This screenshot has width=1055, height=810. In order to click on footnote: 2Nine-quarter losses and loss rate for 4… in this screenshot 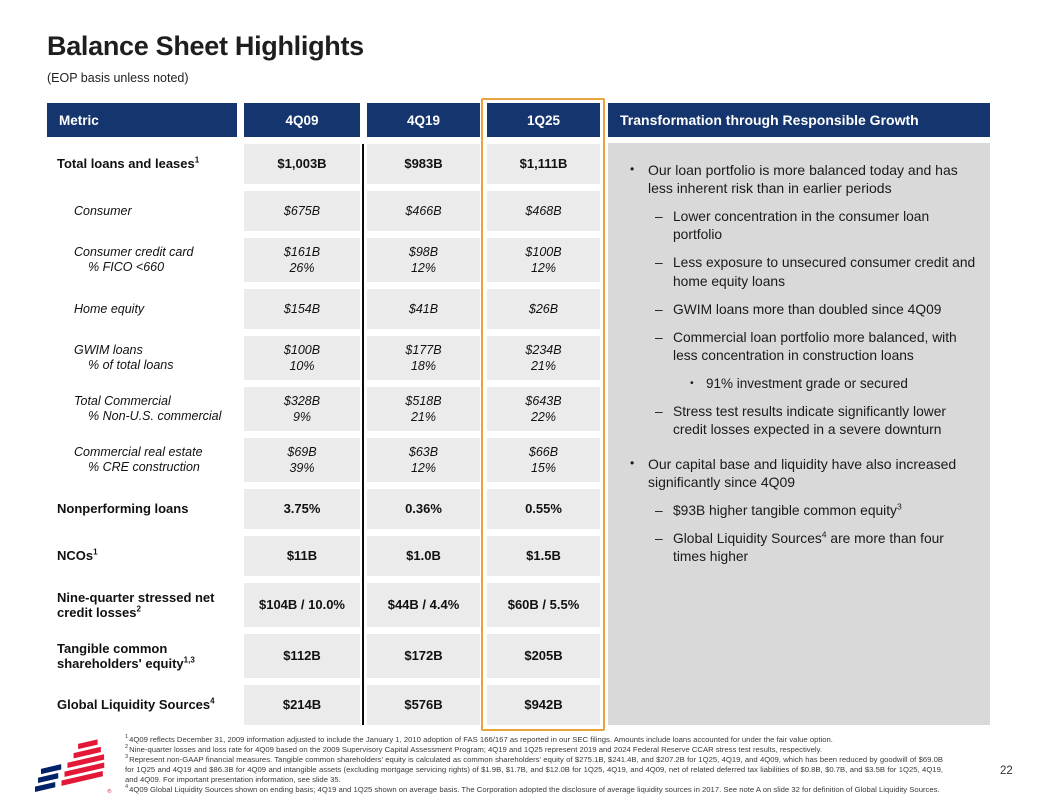, I will do `click(474, 749)`.